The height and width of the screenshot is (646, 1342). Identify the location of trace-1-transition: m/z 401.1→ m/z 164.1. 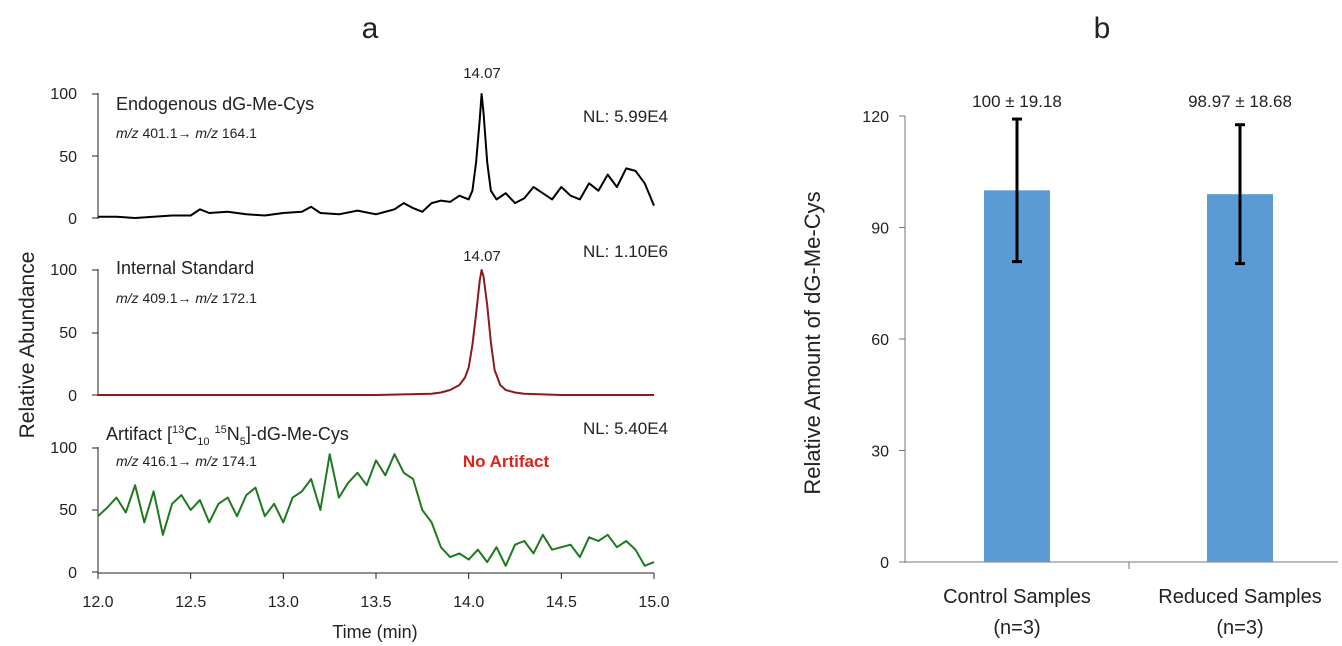
(186, 133).